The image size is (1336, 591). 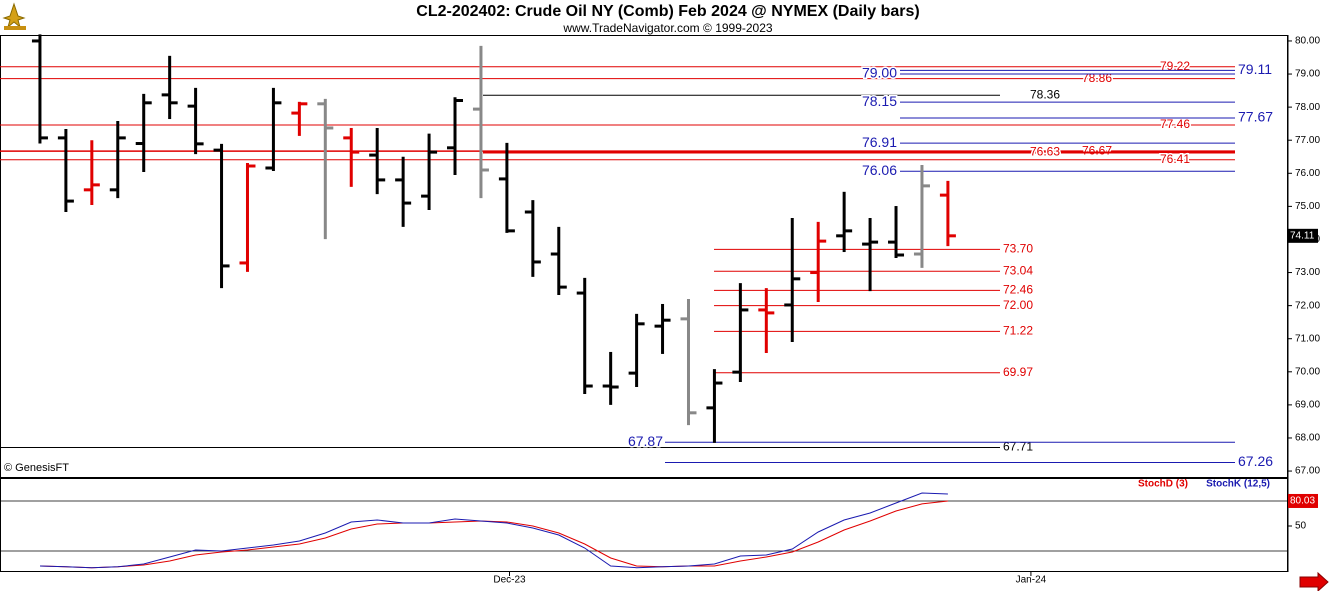 What do you see at coordinates (1175, 124) in the screenshot?
I see `level-label: 77.46` at bounding box center [1175, 124].